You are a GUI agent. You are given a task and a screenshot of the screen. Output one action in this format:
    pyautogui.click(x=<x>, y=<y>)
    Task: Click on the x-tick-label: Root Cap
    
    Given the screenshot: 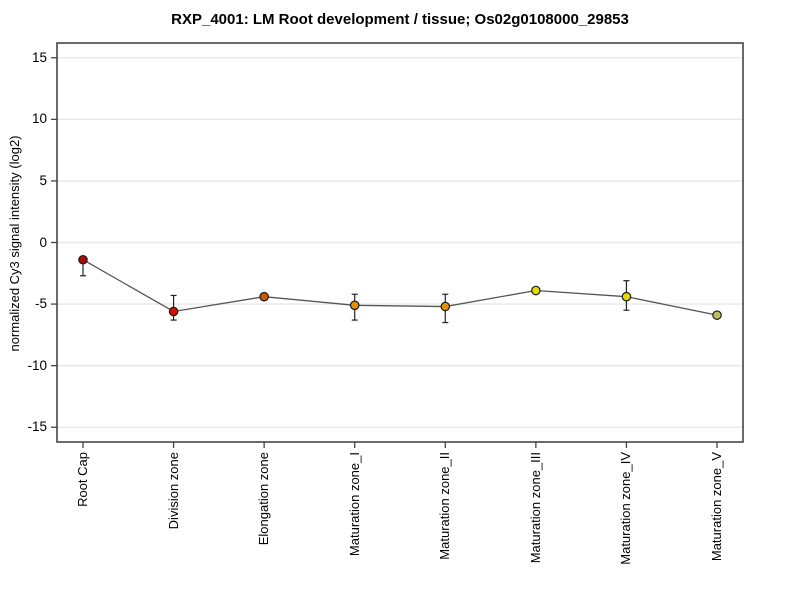 What is the action you would take?
    pyautogui.click(x=82, y=479)
    